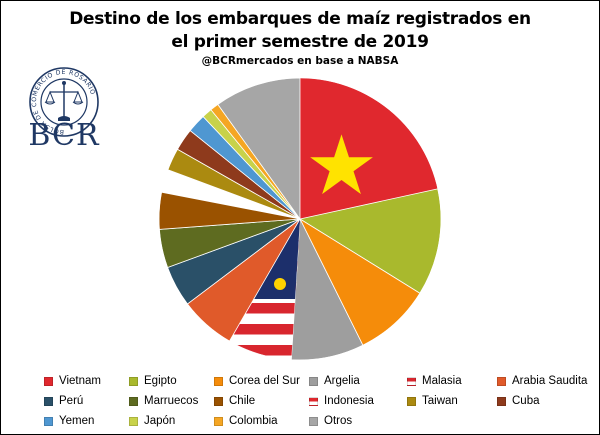 The width and height of the screenshot is (600, 435). What do you see at coordinates (80, 381) in the screenshot?
I see `legend-label: Vietnam` at bounding box center [80, 381].